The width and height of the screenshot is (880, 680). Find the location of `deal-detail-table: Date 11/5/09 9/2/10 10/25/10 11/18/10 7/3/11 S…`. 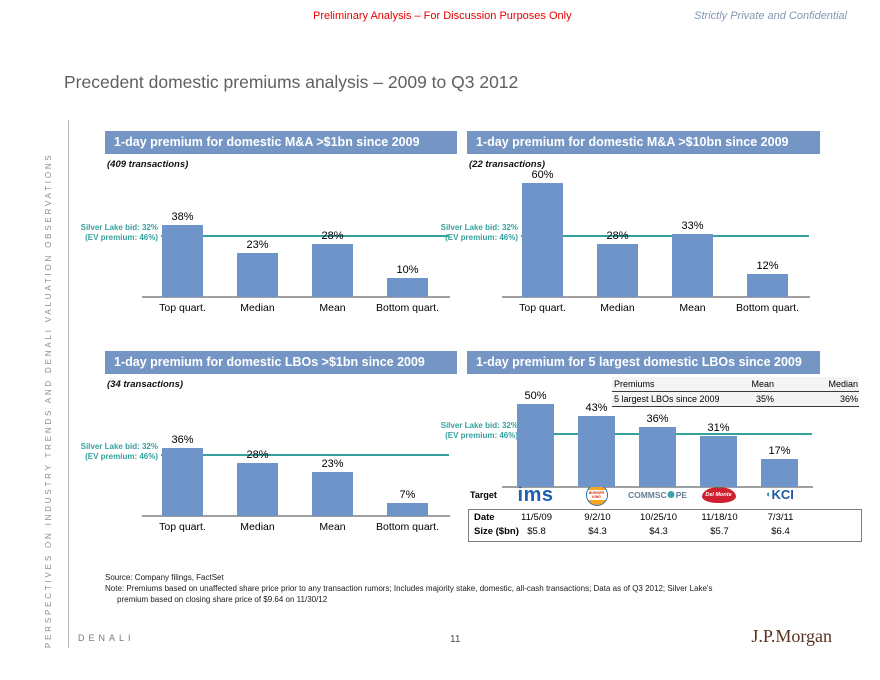

deal-detail-table: Date 11/5/09 9/2/10 10/25/10 11/18/10 7/3/11 S… is located at coordinates (665, 525).